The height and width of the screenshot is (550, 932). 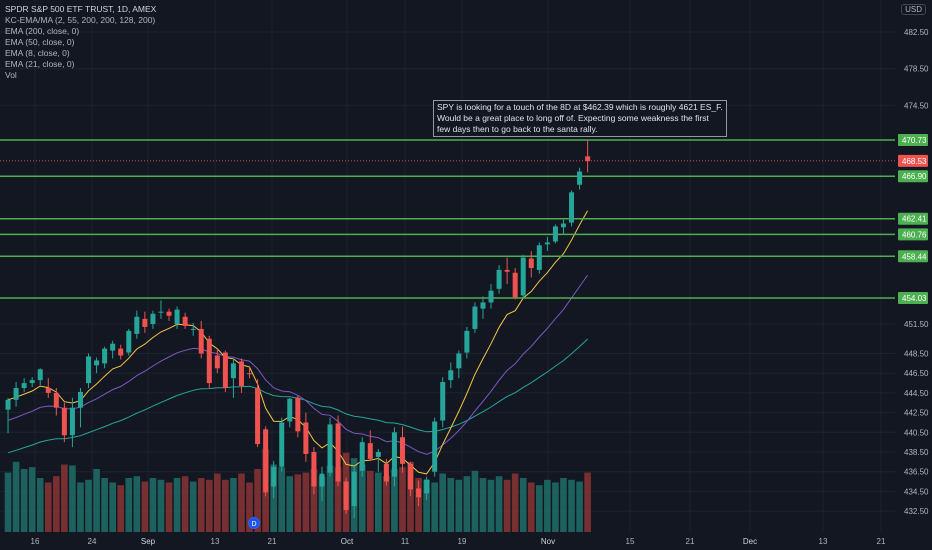 What do you see at coordinates (916, 324) in the screenshot?
I see `price-tick-label: 451.50` at bounding box center [916, 324].